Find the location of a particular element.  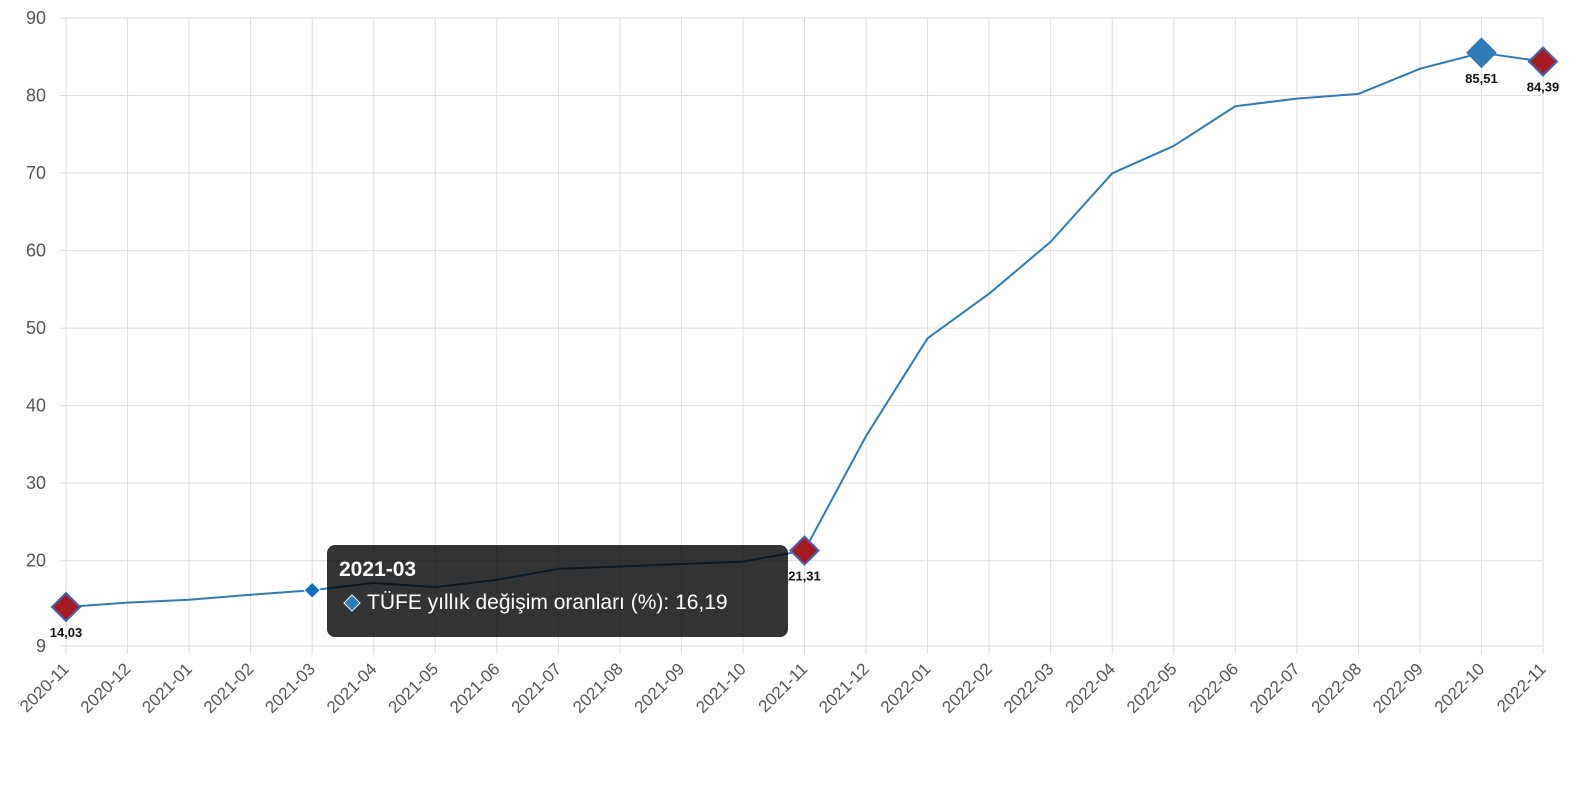

data-label: 14,03 is located at coordinates (66, 632).